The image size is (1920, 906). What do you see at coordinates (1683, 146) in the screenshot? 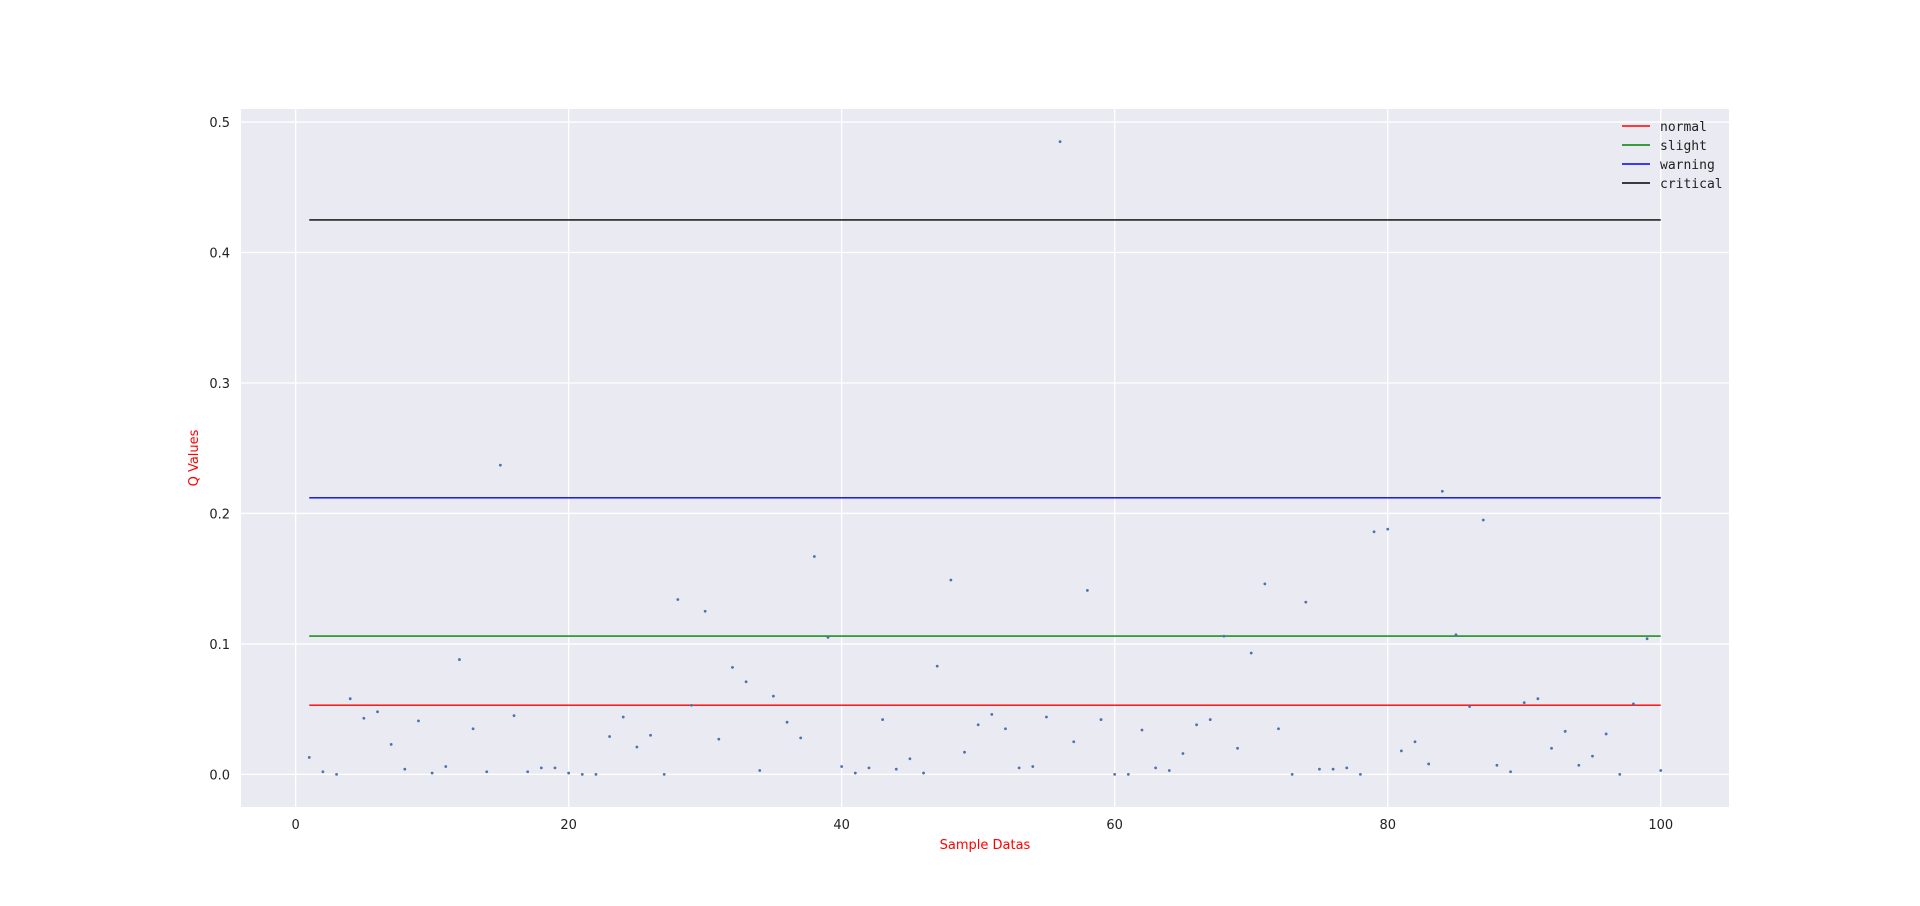
I see `legend-label-slight: slight` at bounding box center [1683, 146].